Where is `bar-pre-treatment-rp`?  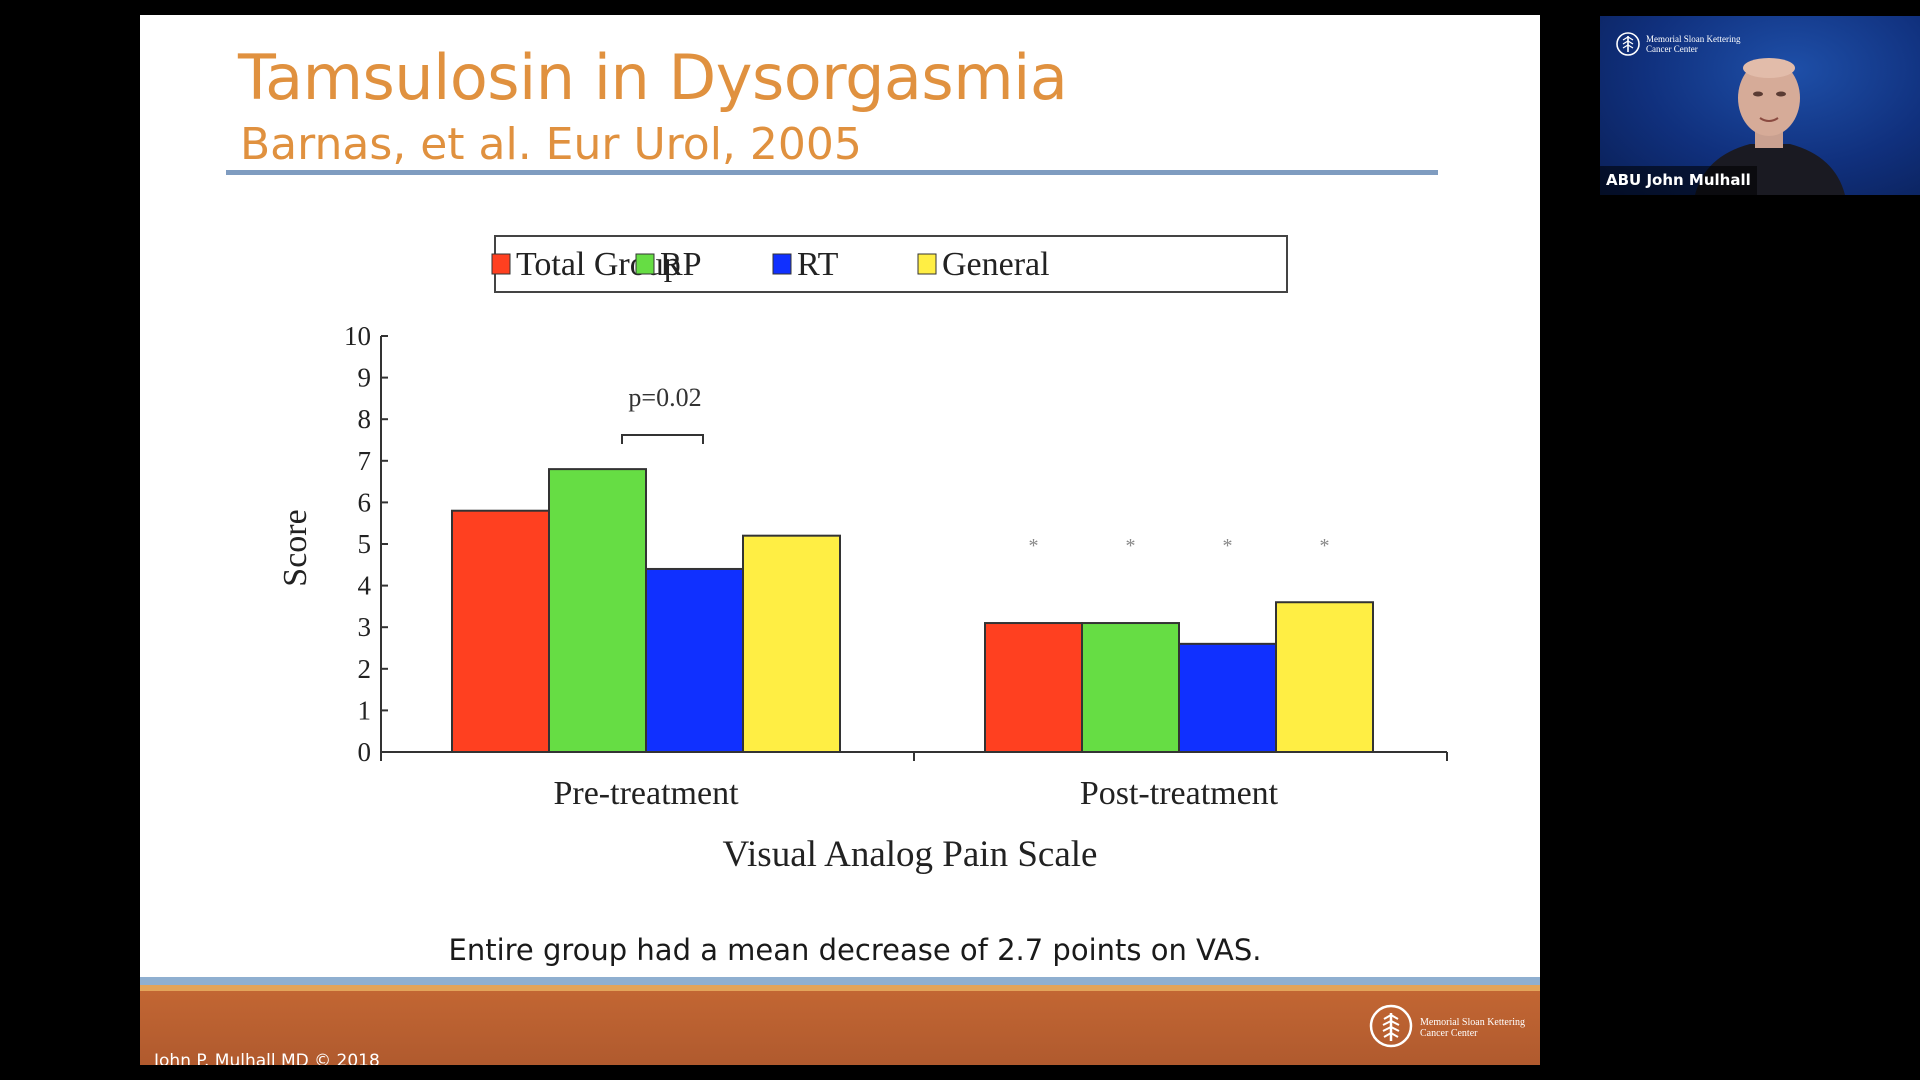
bar-pre-treatment-rp is located at coordinates (597, 610).